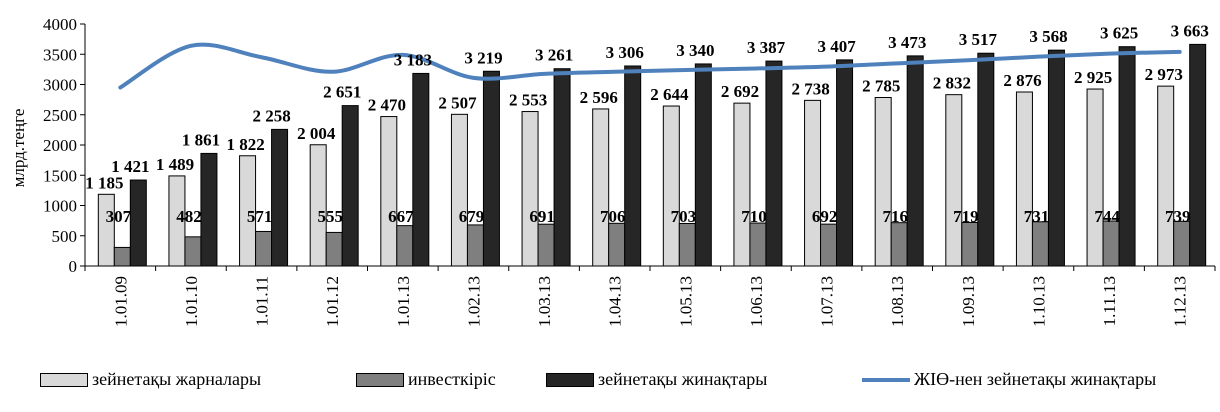 The height and width of the screenshot is (412, 1220). What do you see at coordinates (613, 216) in the screenshot?
I see `data-label: 706` at bounding box center [613, 216].